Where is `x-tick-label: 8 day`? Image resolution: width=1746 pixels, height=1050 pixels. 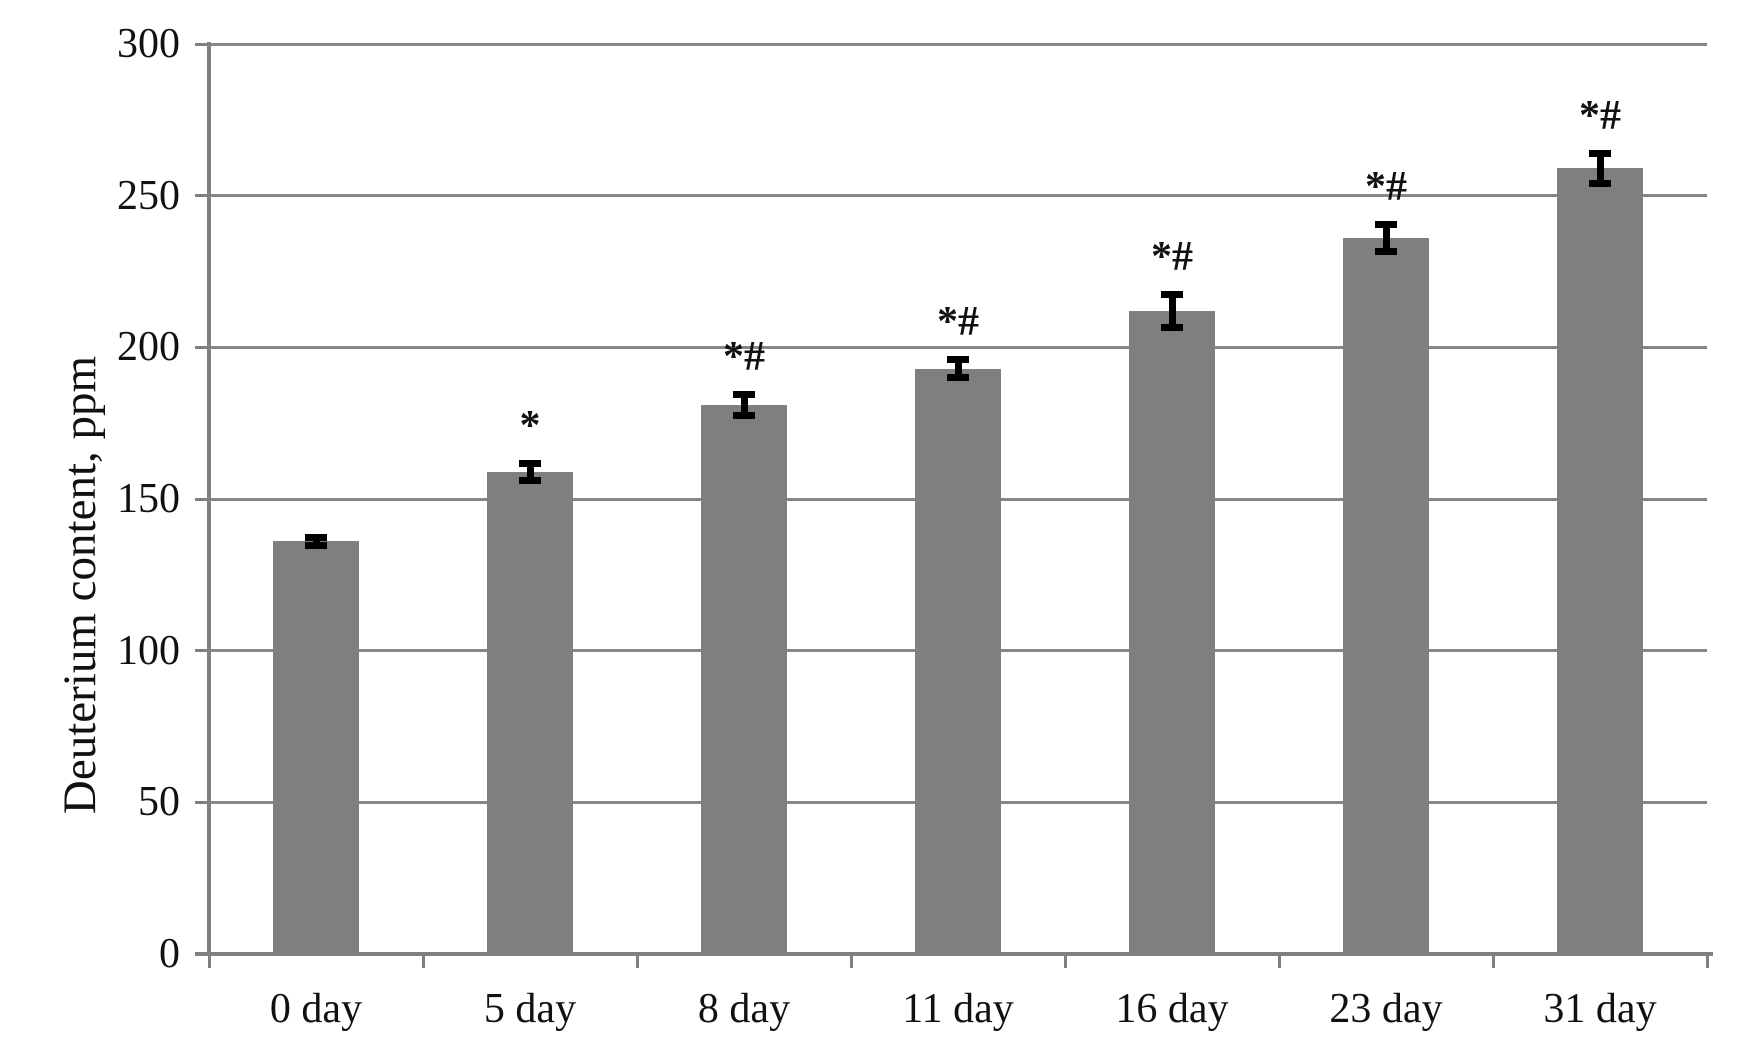 x-tick-label: 8 day is located at coordinates (744, 1009).